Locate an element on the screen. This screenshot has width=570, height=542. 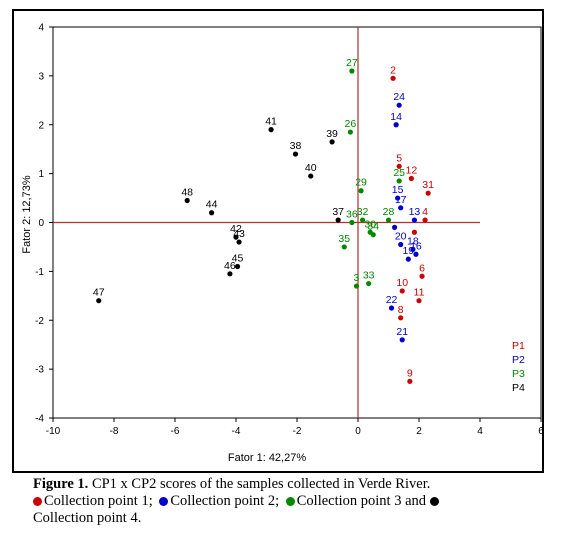
point-label: 28 is located at coordinates (389, 212).